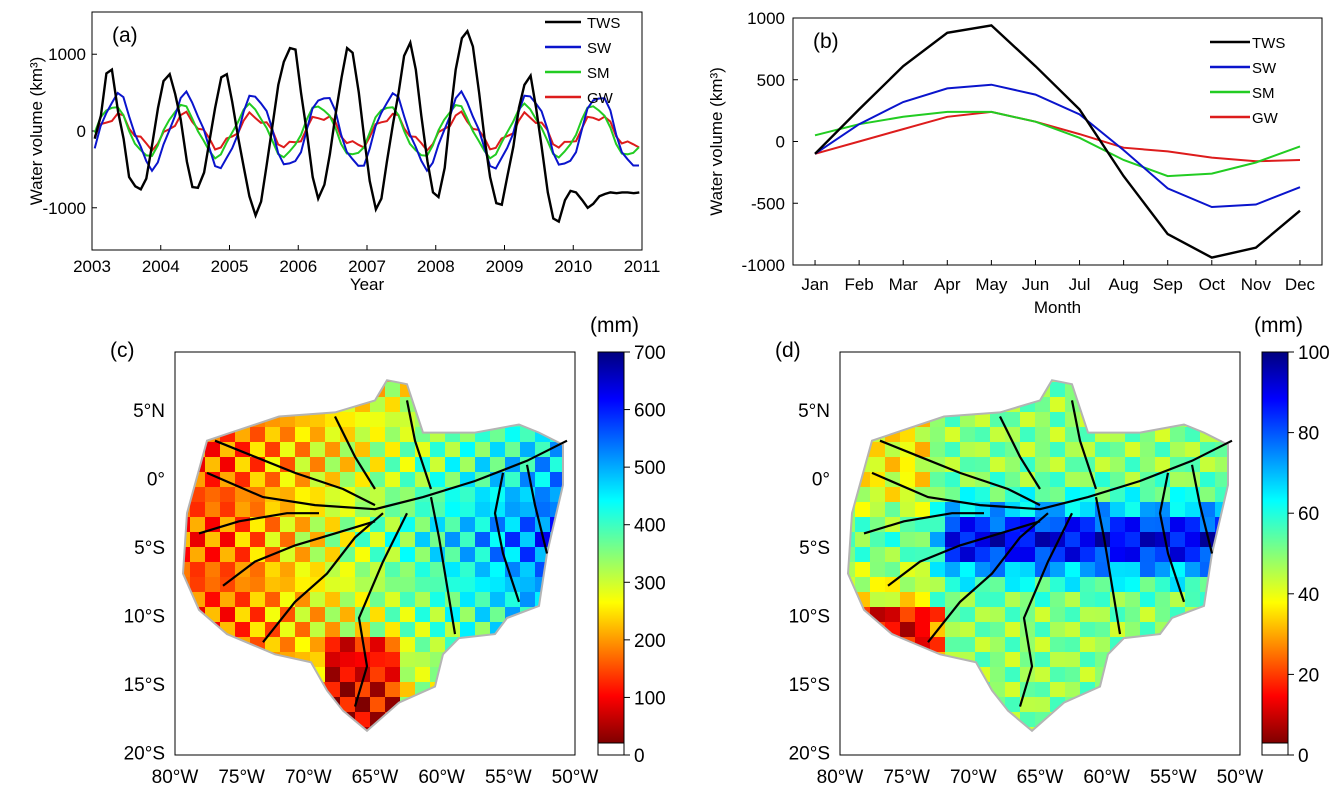  What do you see at coordinates (650, 468) in the screenshot?
I see `colorbar-tick-label: 500` at bounding box center [650, 468].